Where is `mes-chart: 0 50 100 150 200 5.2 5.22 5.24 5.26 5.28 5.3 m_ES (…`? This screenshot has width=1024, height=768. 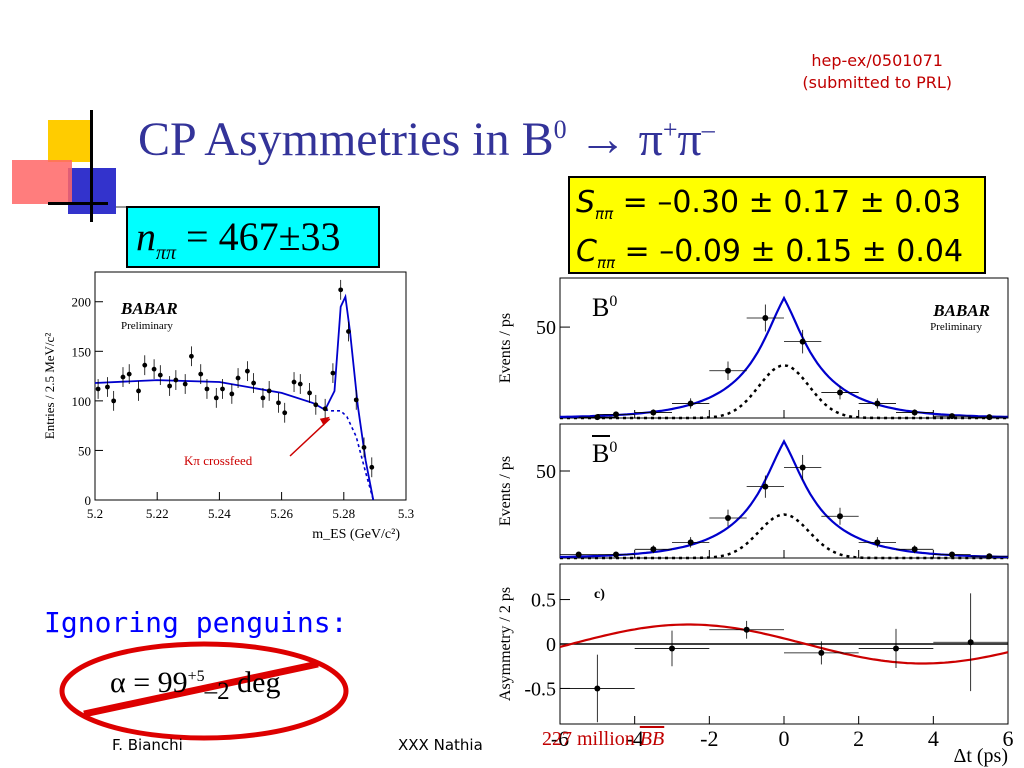
mes-chart: 0 50 100 150 200 5.2 5.22 5.24 5.26 5.28 5.3 m_ES (… is located at coordinates (228, 406).